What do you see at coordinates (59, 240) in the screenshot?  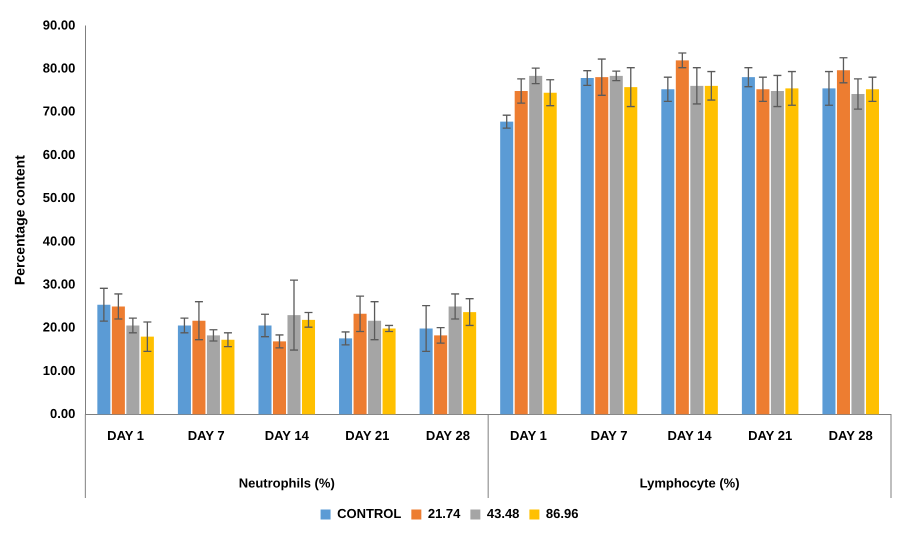 I see `y-tick-label: 40.00` at bounding box center [59, 240].